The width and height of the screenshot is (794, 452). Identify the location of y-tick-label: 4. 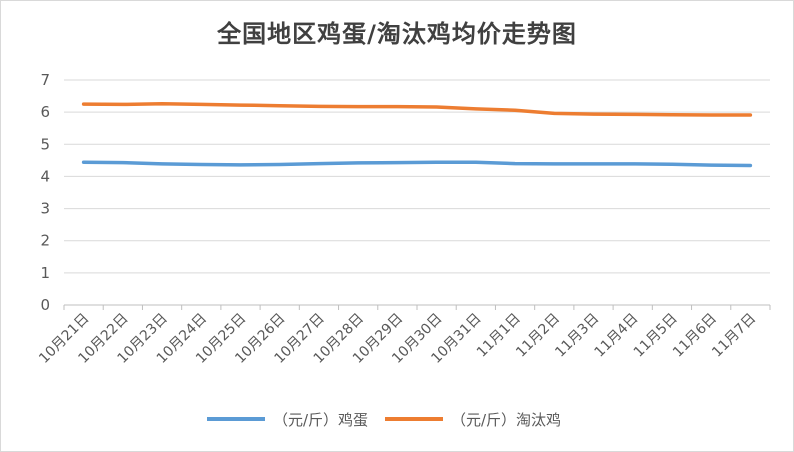
(45, 176).